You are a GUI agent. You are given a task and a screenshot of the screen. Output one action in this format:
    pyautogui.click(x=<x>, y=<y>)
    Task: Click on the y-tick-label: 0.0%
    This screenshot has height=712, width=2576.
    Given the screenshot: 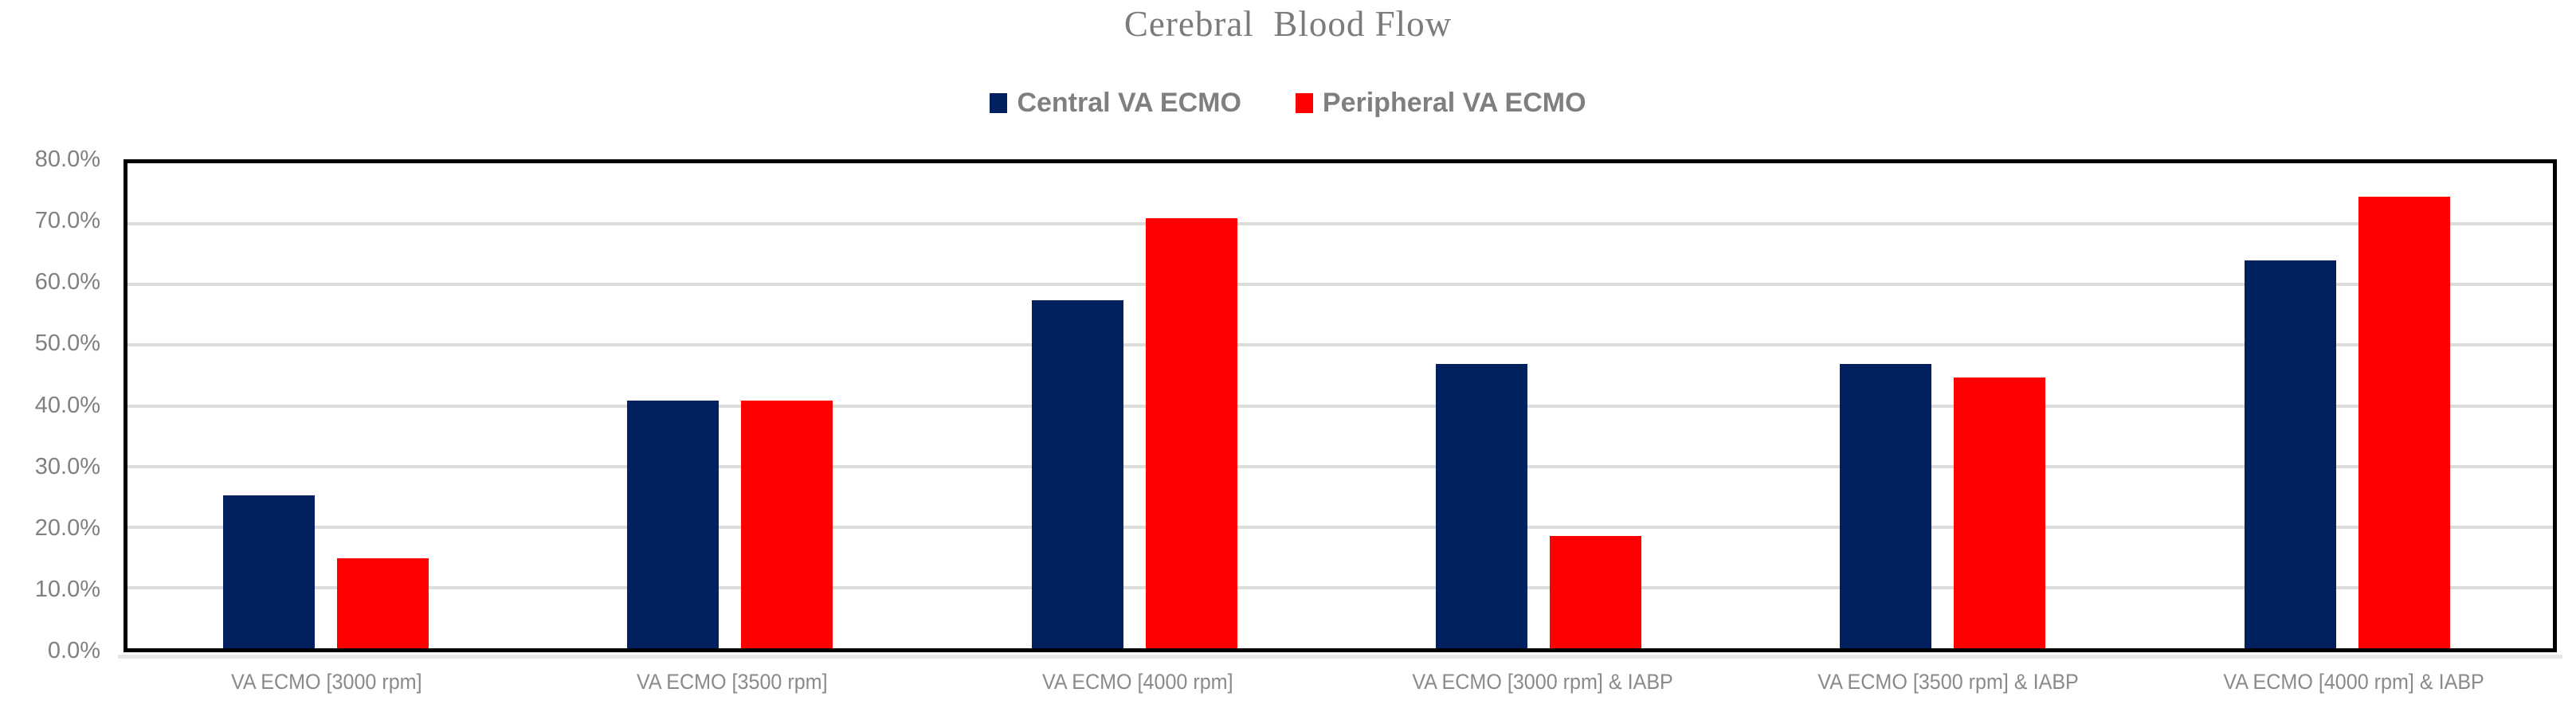 What is the action you would take?
    pyautogui.click(x=73, y=650)
    